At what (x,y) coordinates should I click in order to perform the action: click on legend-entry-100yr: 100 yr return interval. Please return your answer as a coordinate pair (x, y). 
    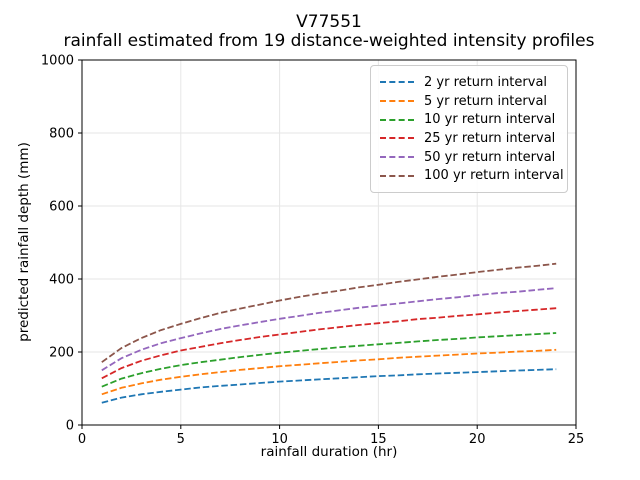
    Looking at the image, I should click on (472, 175).